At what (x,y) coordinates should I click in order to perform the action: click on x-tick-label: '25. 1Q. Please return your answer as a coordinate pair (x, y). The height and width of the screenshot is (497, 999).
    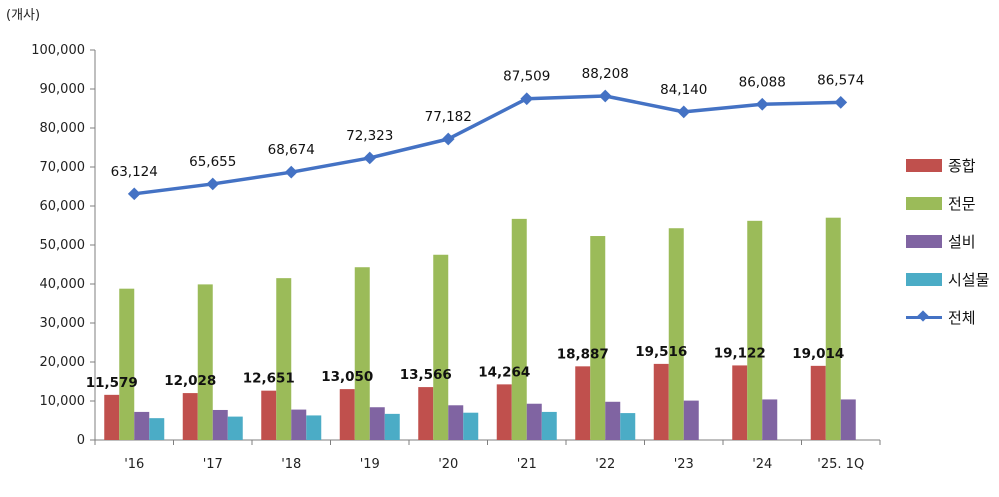
    Looking at the image, I should click on (840, 464).